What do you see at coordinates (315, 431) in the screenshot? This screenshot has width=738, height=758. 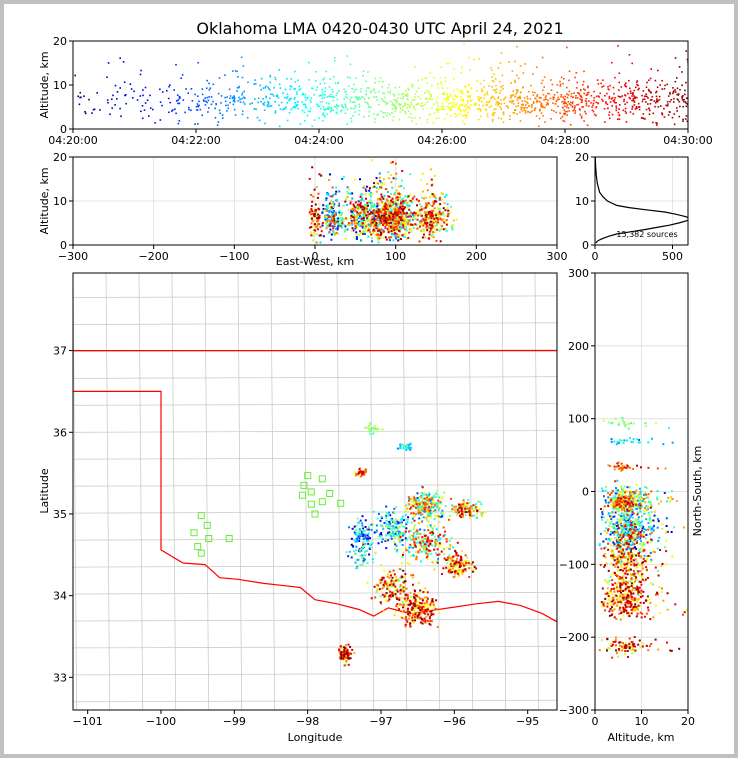 I see `county-line` at bounding box center [315, 431].